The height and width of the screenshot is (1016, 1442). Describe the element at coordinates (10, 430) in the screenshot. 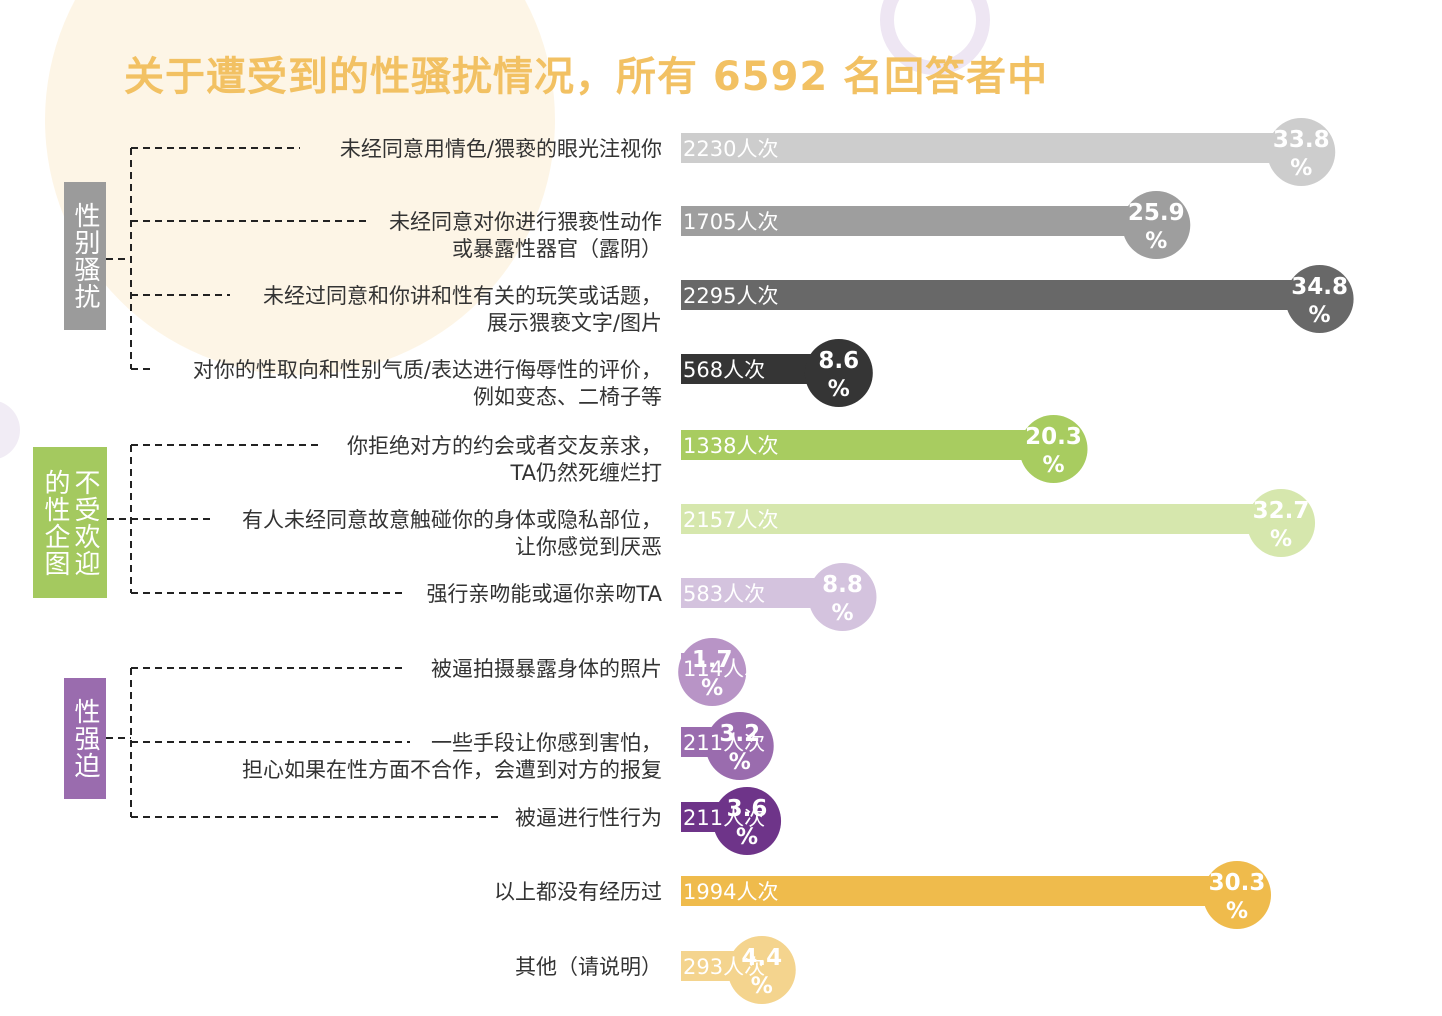

I see `bg-dot-lavender` at that location.